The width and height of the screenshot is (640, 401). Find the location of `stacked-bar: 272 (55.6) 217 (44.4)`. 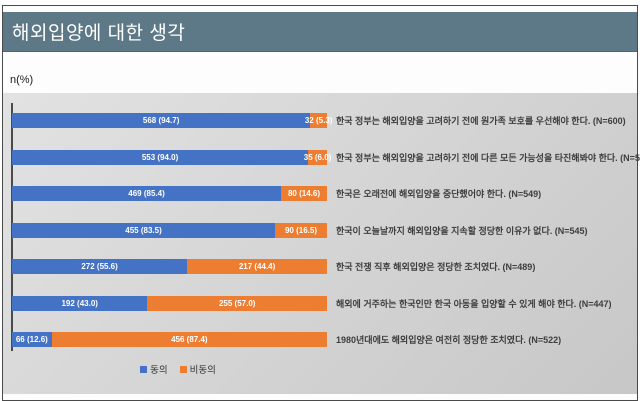

stacked-bar: 272 (55.6) 217 (44.4) is located at coordinates (169, 266).